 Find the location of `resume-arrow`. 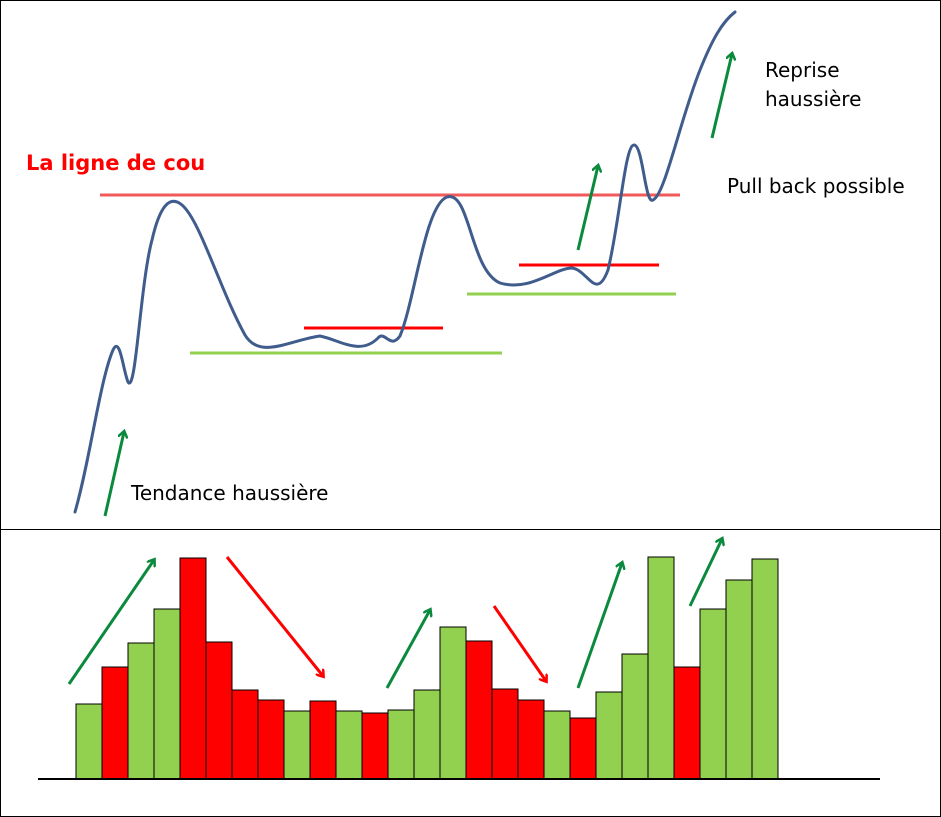

resume-arrow is located at coordinates (721, 96).